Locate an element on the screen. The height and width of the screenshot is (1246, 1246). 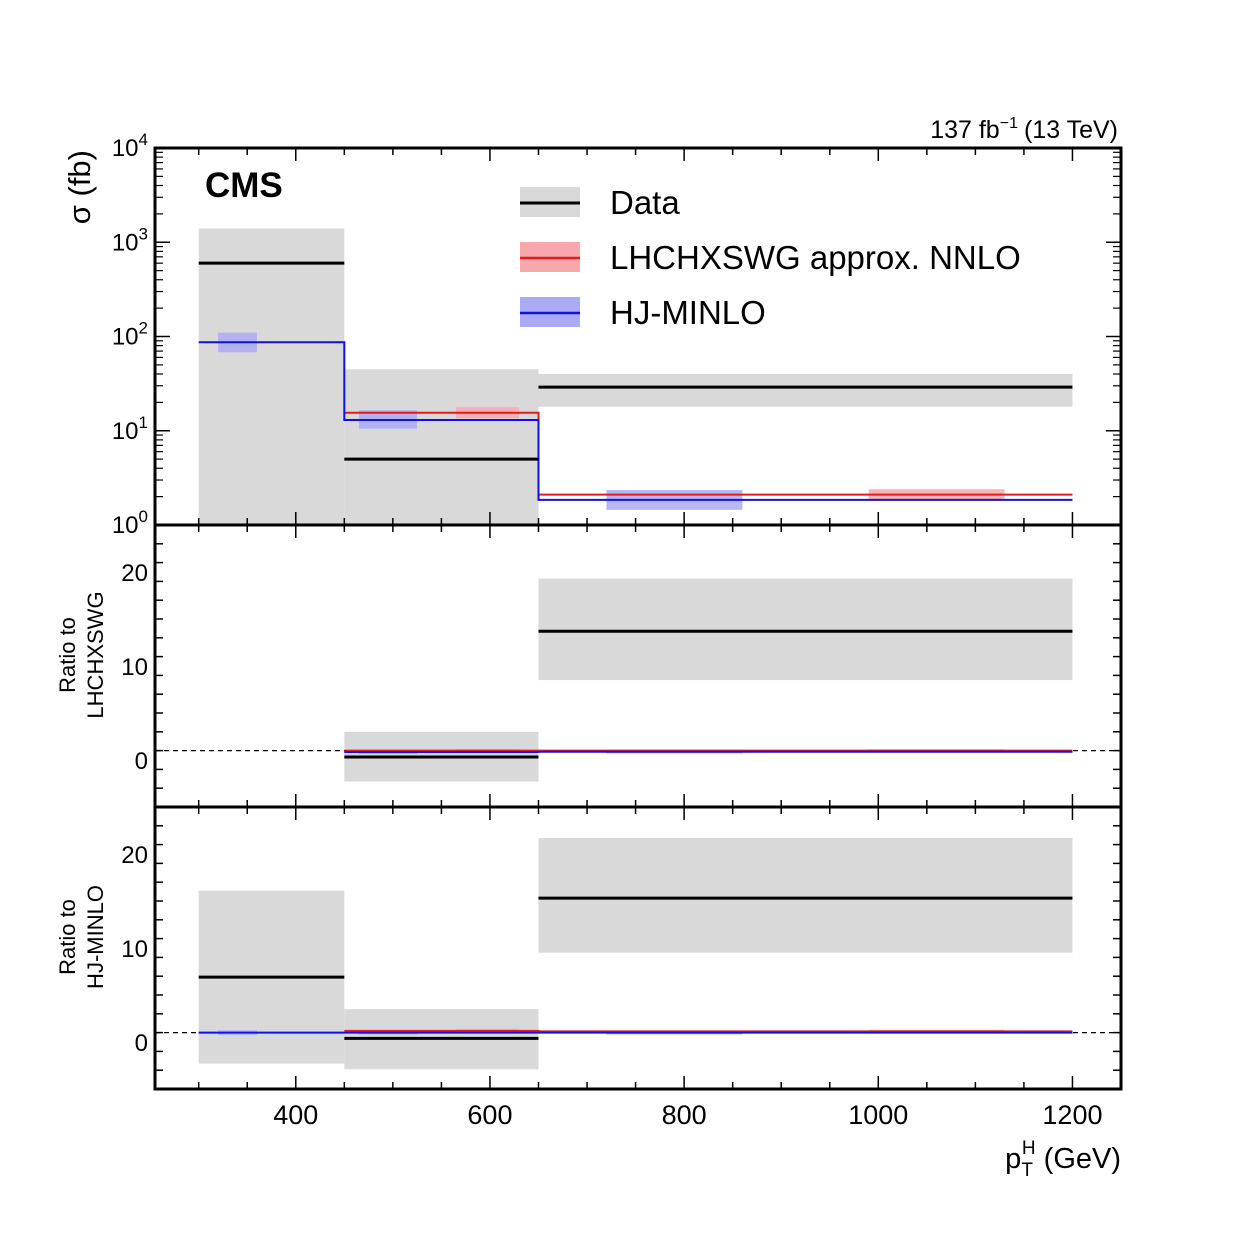
y-tick-exponent: 3 is located at coordinates (143, 233).